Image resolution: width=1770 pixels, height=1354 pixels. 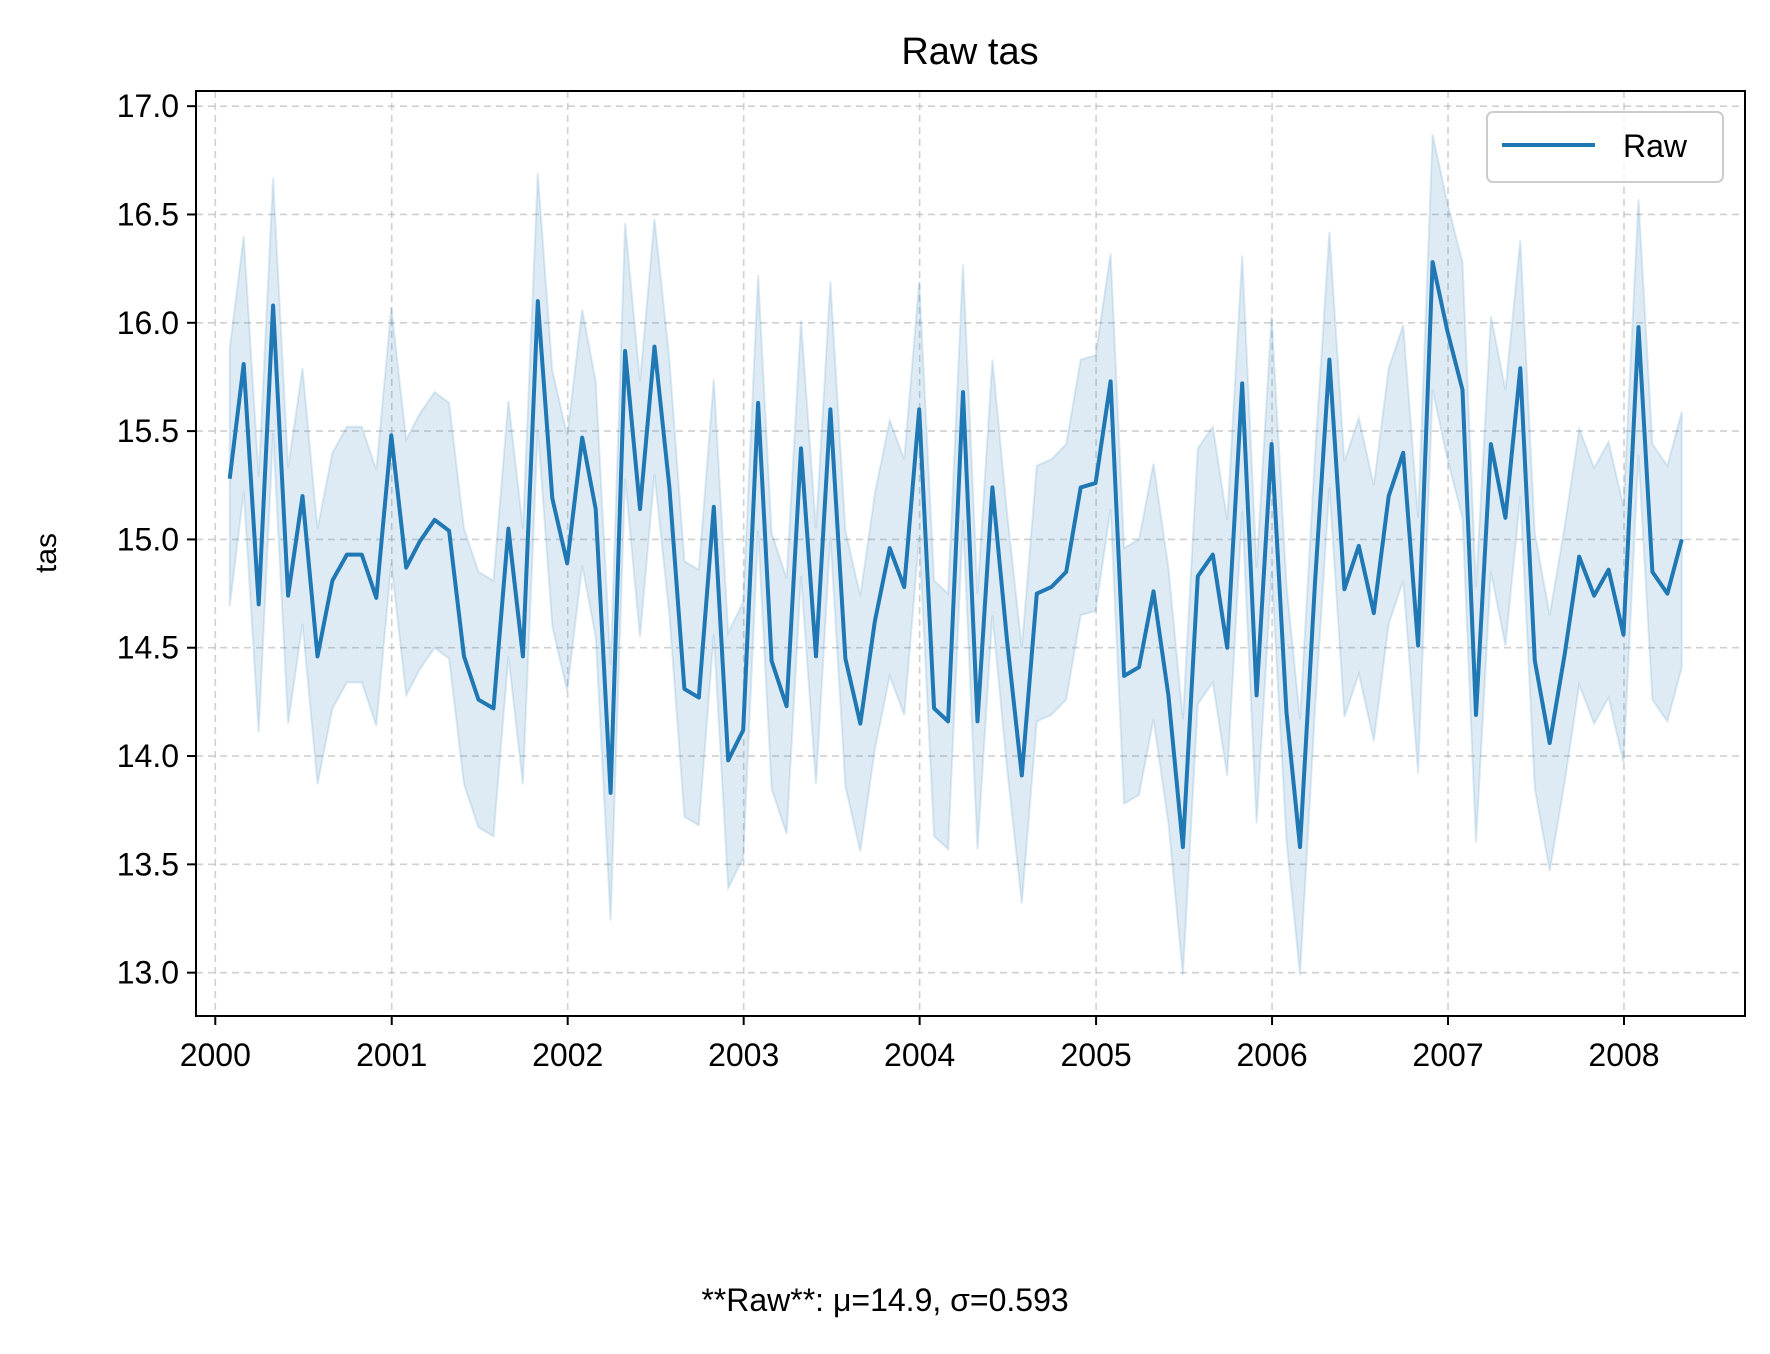 What do you see at coordinates (1655, 146) in the screenshot?
I see `legend-label-raw: Raw` at bounding box center [1655, 146].